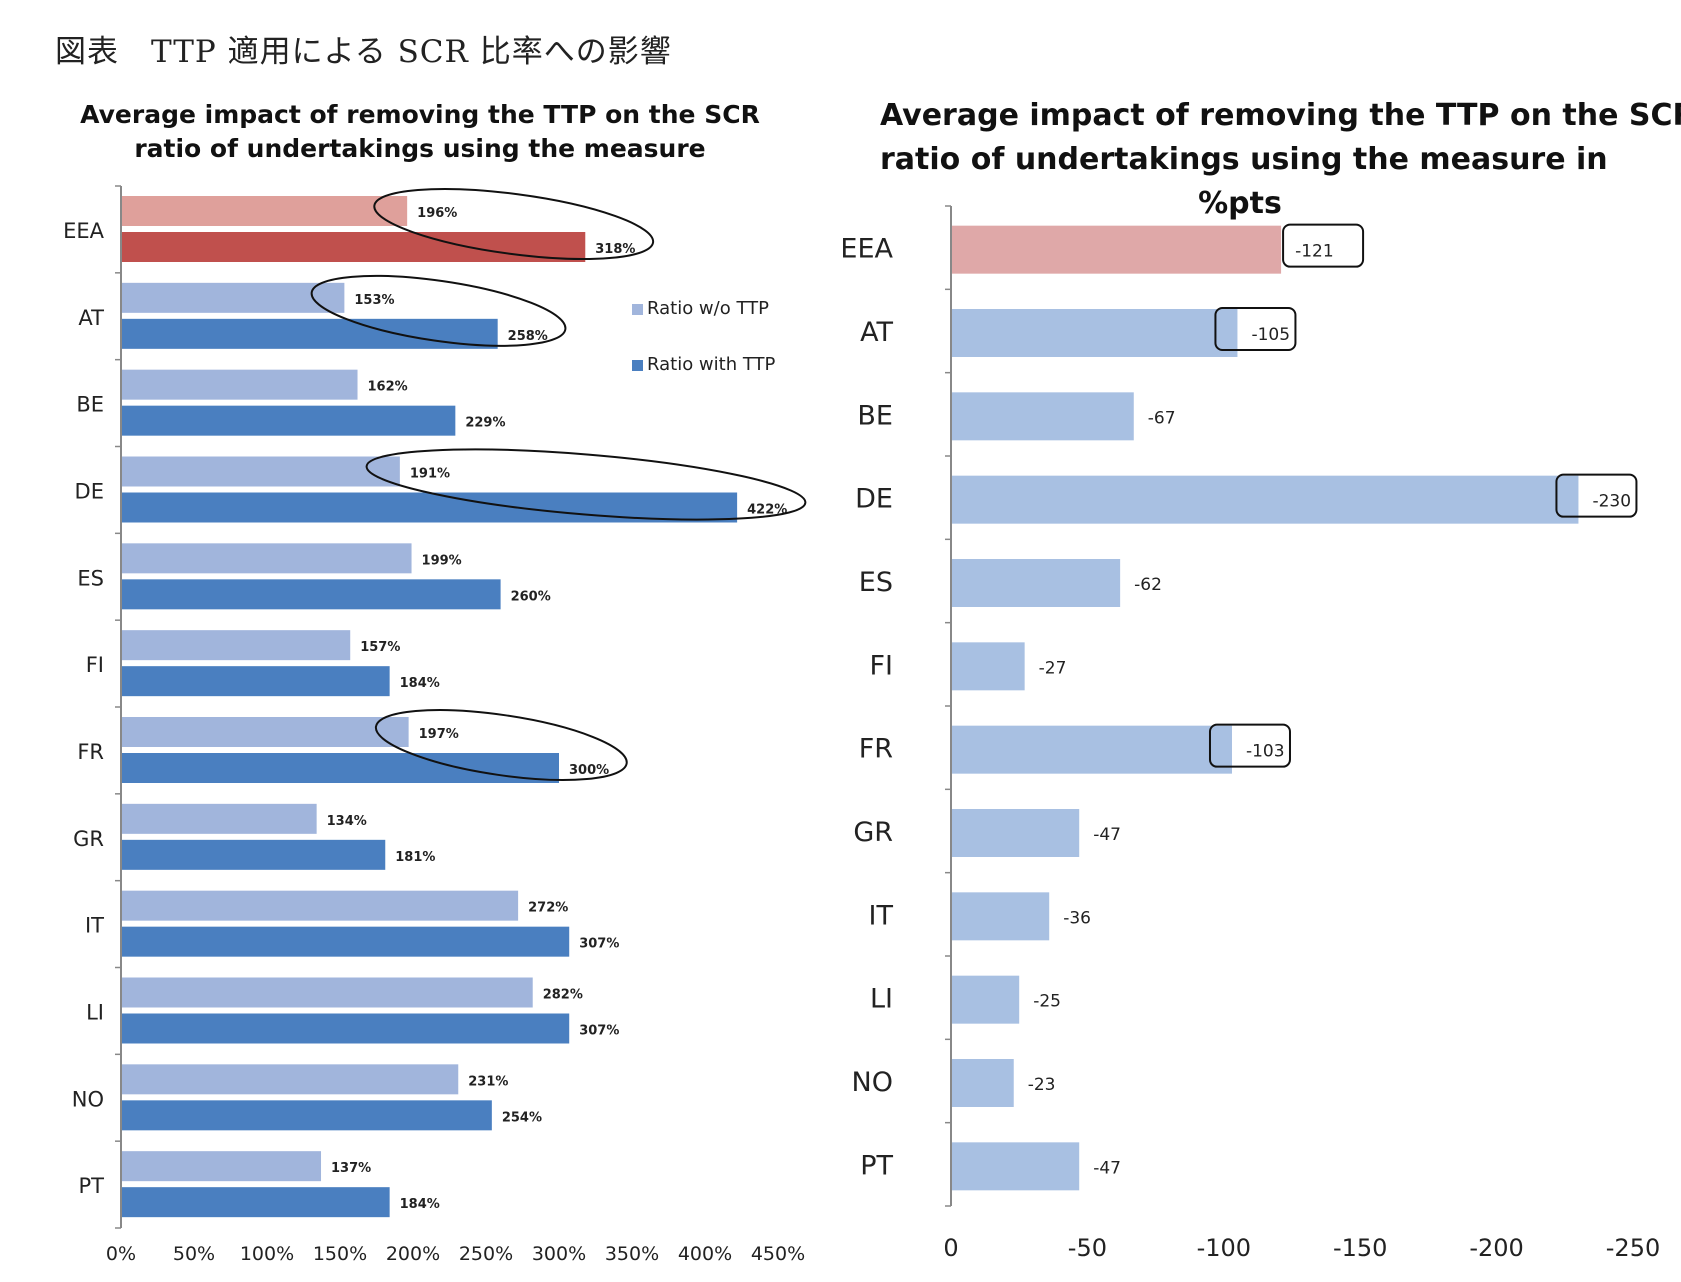 The image size is (1681, 1282). Describe the element at coordinates (121, 1254) in the screenshot. I see `left-x-tick-label: 0%` at that location.